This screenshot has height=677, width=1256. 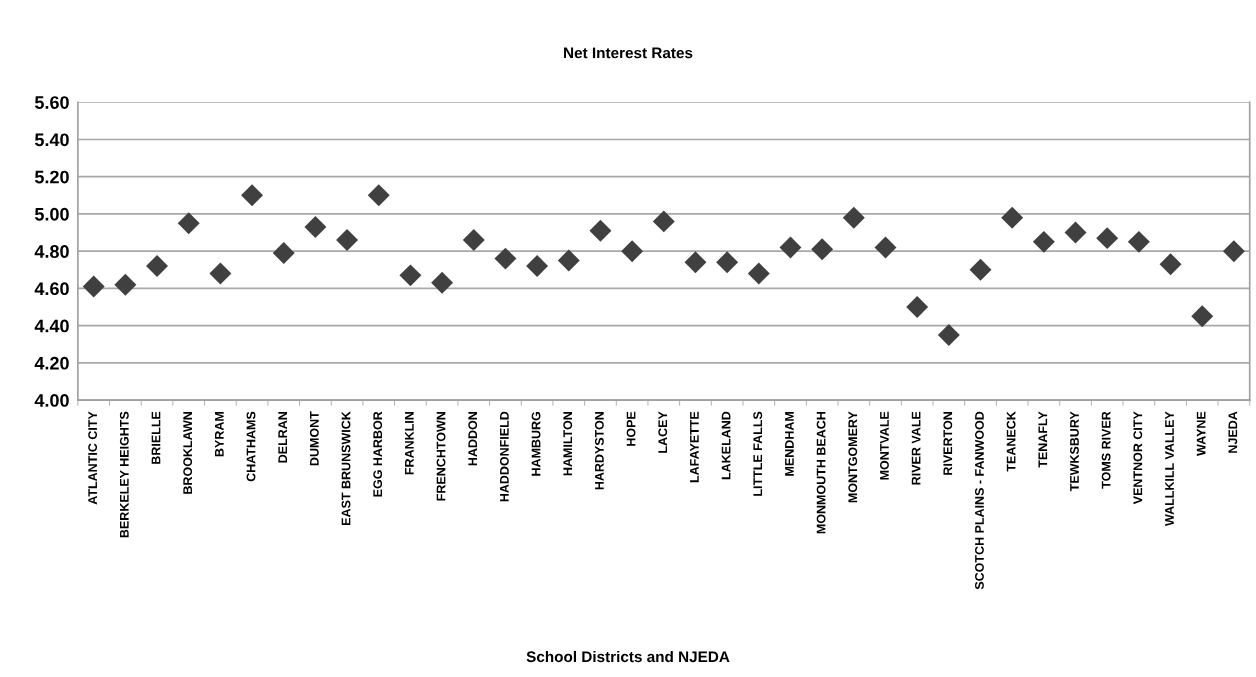 I want to click on x-tick-label: FRANKLIN, so click(x=409, y=443).